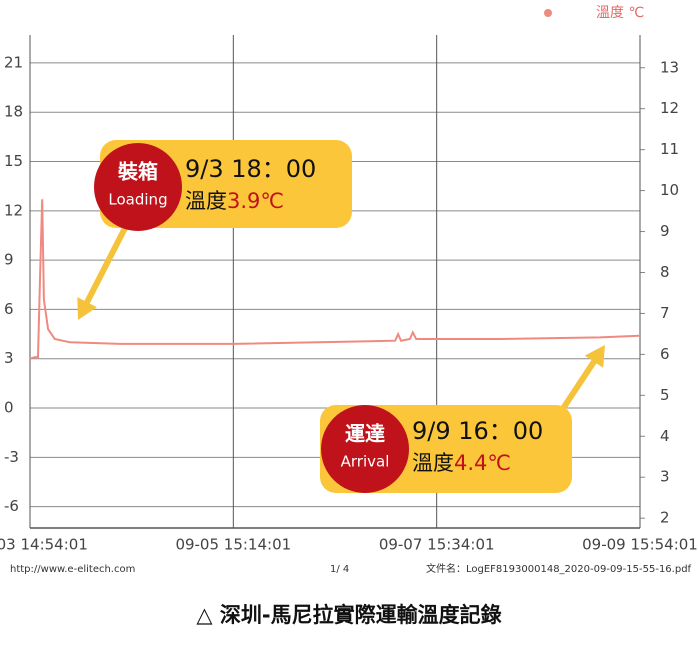 This screenshot has height=654, width=698. What do you see at coordinates (665, 518) in the screenshot?
I see `y2-tick-label: 2` at bounding box center [665, 518].